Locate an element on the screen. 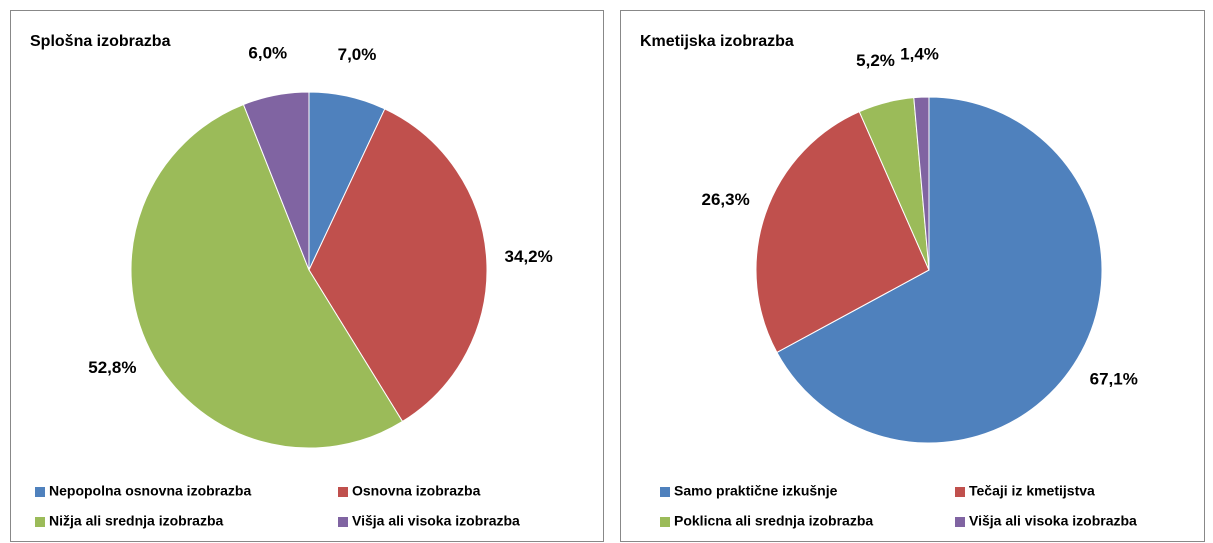  chart-title: Kmetijska izobrazba is located at coordinates (717, 41).